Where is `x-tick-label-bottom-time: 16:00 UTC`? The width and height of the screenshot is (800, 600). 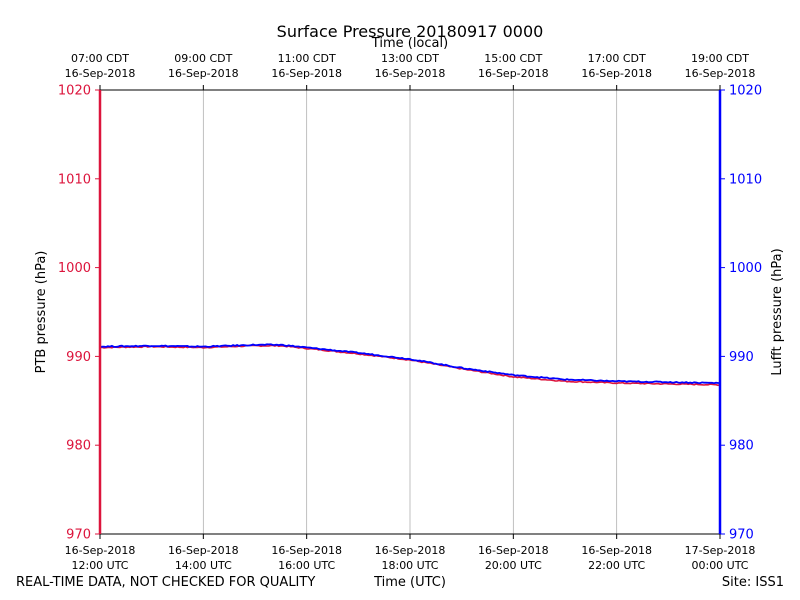
x-tick-label-bottom-time: 16:00 UTC is located at coordinates (306, 565).